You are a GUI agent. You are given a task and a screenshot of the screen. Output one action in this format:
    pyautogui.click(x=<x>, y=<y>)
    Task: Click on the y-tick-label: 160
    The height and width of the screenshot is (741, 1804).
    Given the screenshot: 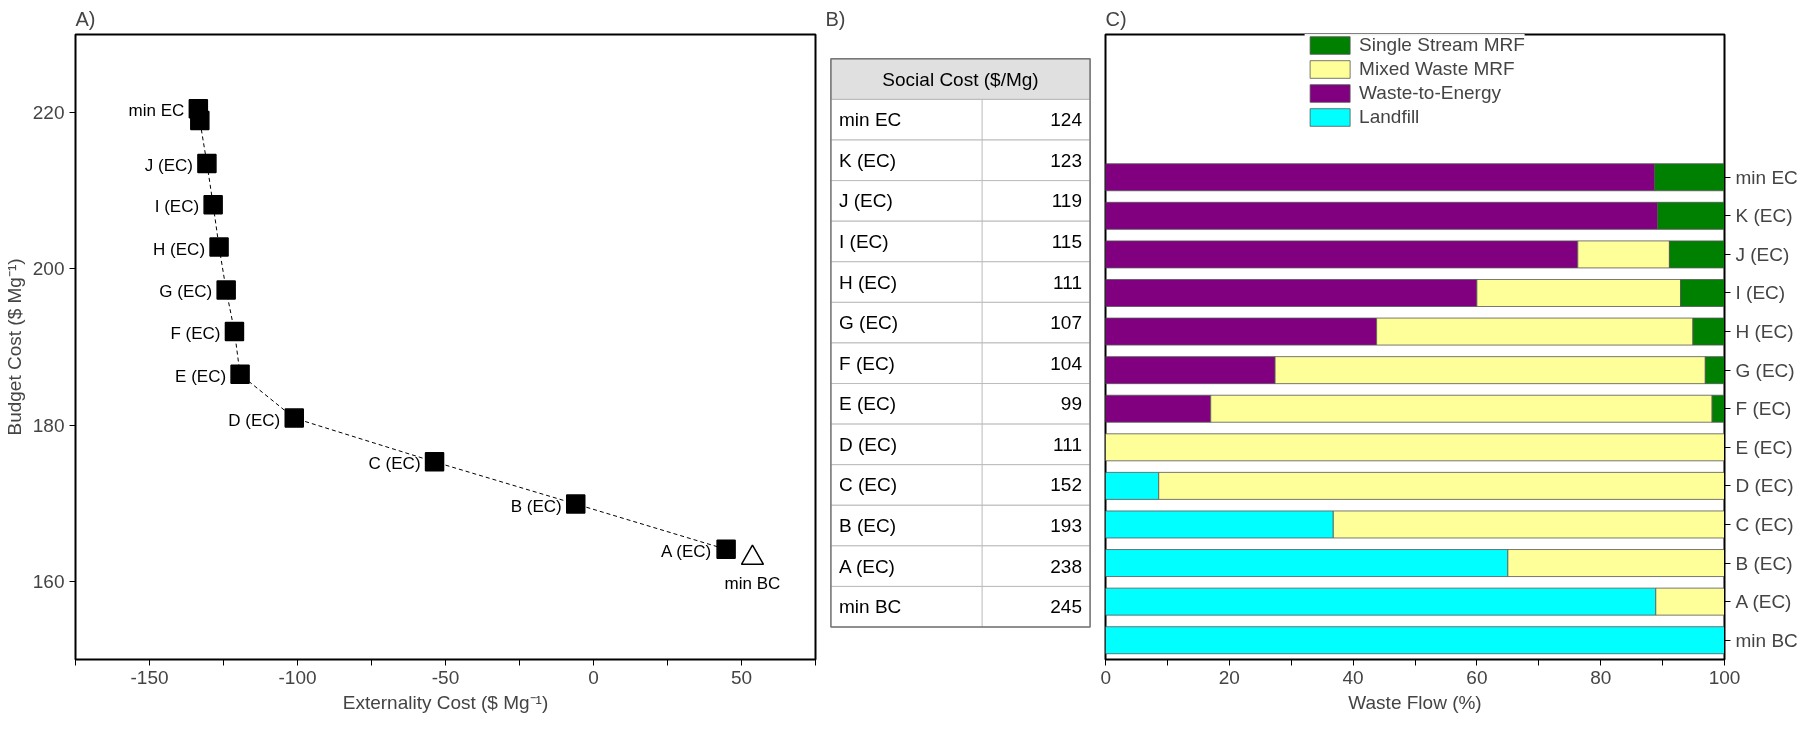 What is the action you would take?
    pyautogui.click(x=48, y=581)
    